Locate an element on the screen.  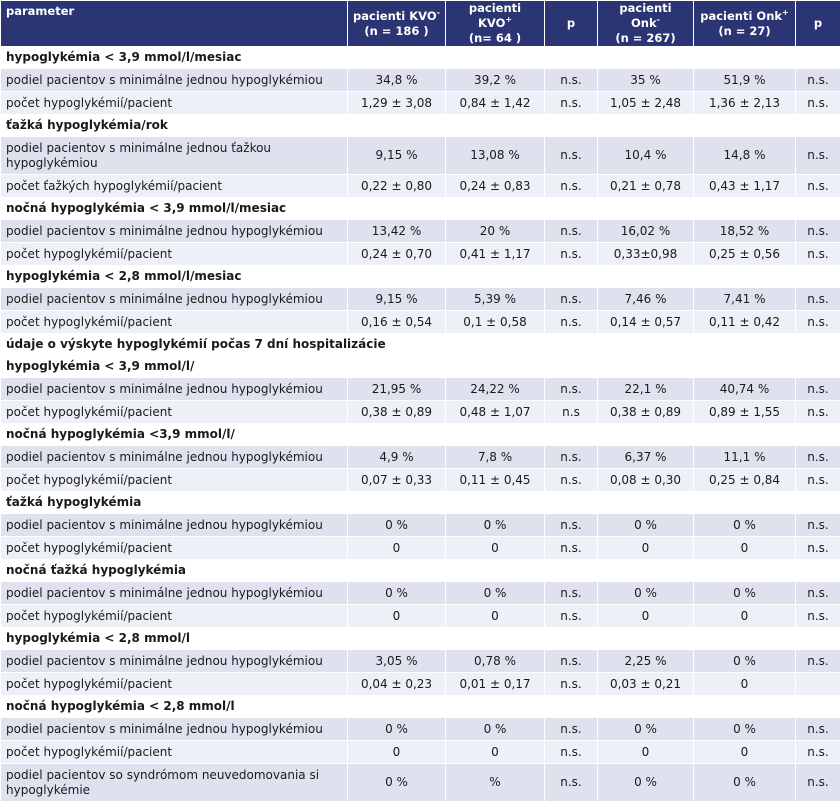
section-title: ťažká hypoglykémia/rok is located at coordinates (420, 126).